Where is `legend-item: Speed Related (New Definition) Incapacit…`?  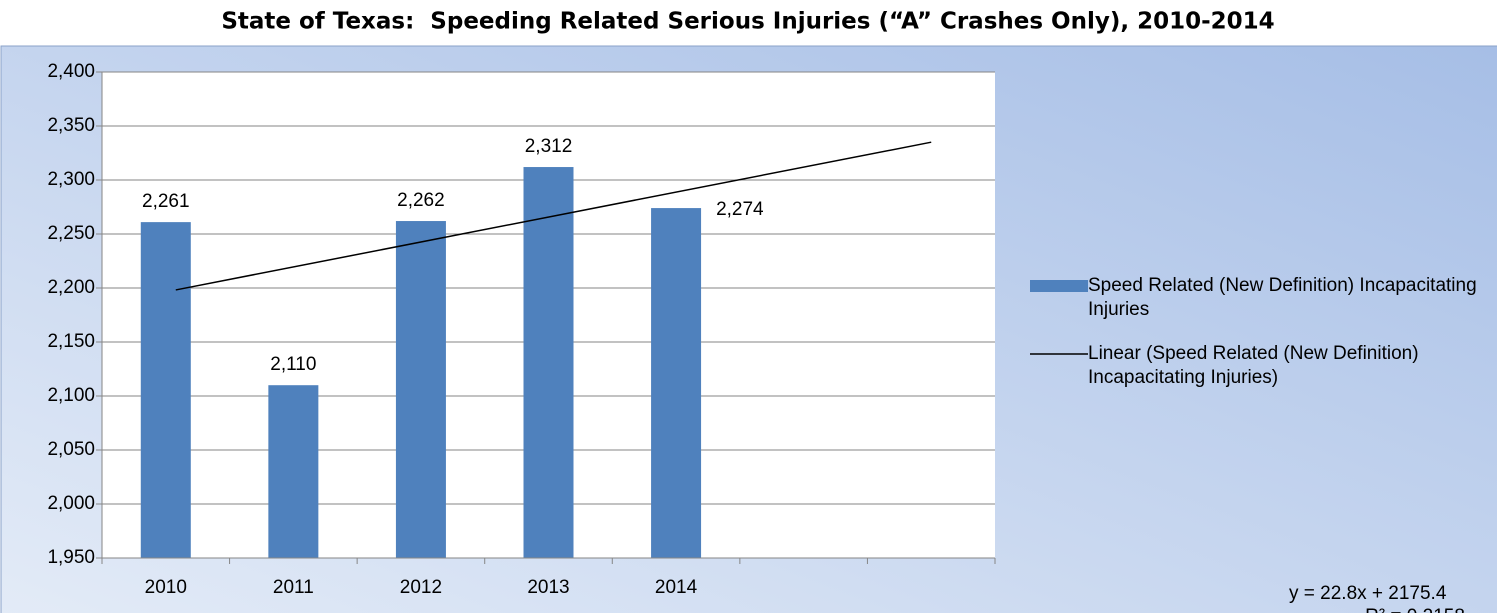 legend-item: Speed Related (New Definition) Incapacit… is located at coordinates (1256, 298).